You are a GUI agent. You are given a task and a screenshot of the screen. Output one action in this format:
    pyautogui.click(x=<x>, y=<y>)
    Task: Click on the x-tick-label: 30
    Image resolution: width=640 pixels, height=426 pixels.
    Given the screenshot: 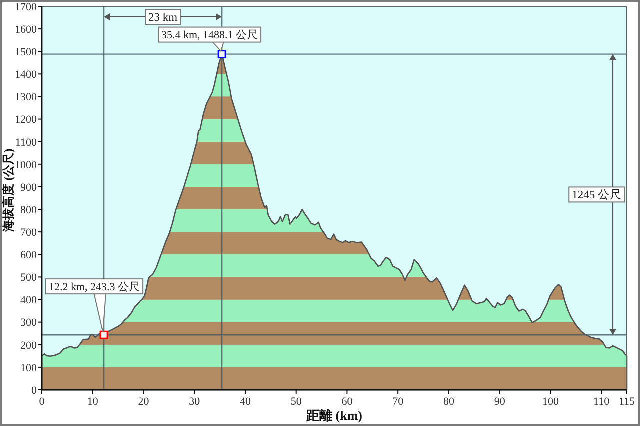 What is the action you would take?
    pyautogui.click(x=195, y=402)
    